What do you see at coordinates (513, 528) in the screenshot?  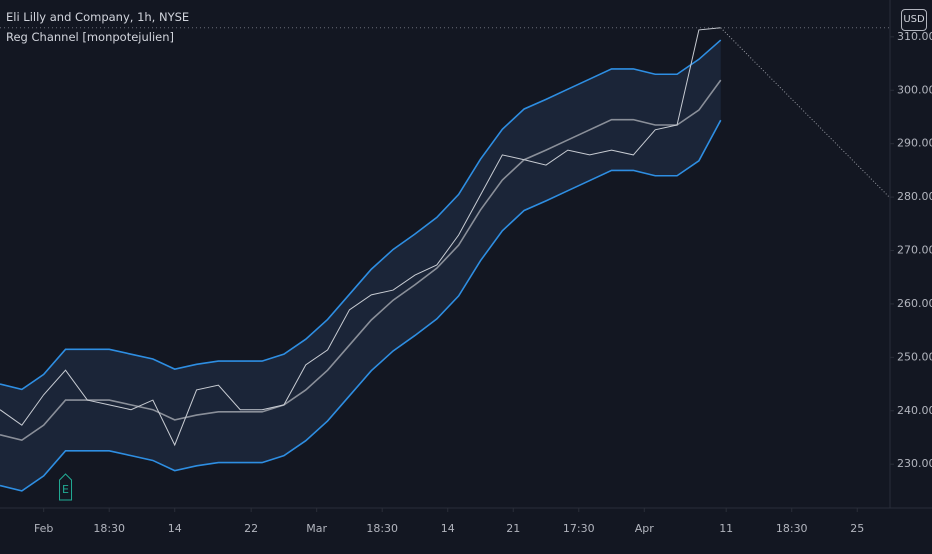 I see `x-tick-label: 21` at bounding box center [513, 528].